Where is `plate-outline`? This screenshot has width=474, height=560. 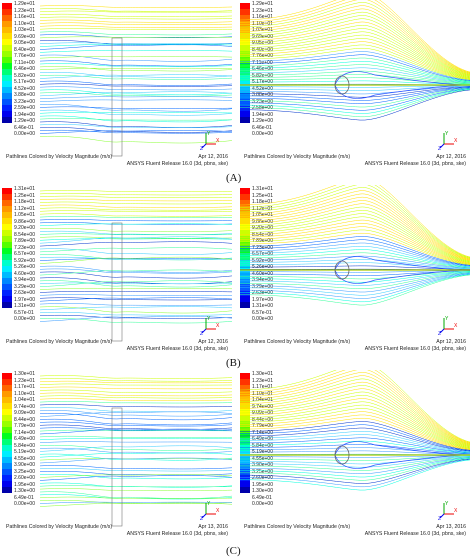
plate-outline is located at coordinates (117, 97).